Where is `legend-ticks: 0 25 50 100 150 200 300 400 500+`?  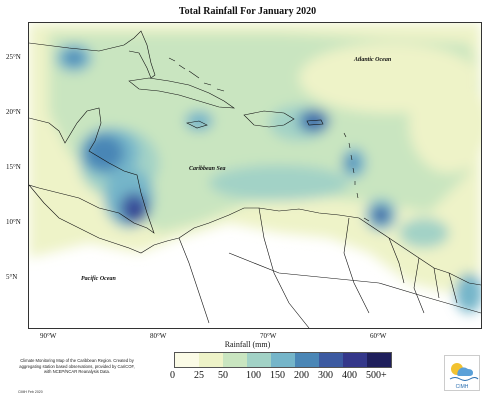 legend-ticks: 0 25 50 100 150 200 300 400 500+ is located at coordinates (290, 376).